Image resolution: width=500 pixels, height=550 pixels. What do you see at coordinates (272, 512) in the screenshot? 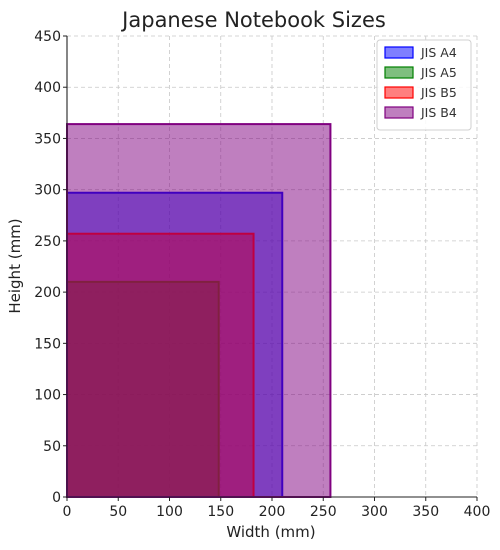
I see `x-tick-label: 200` at bounding box center [272, 512].